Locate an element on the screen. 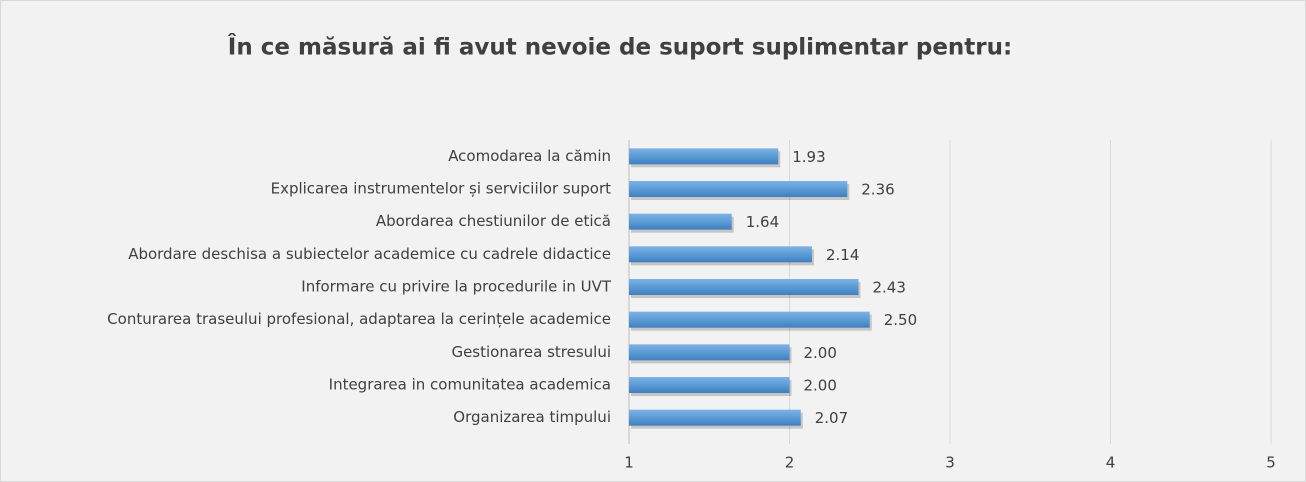  y-tick-label: Gestionarea stresului is located at coordinates (531, 352).